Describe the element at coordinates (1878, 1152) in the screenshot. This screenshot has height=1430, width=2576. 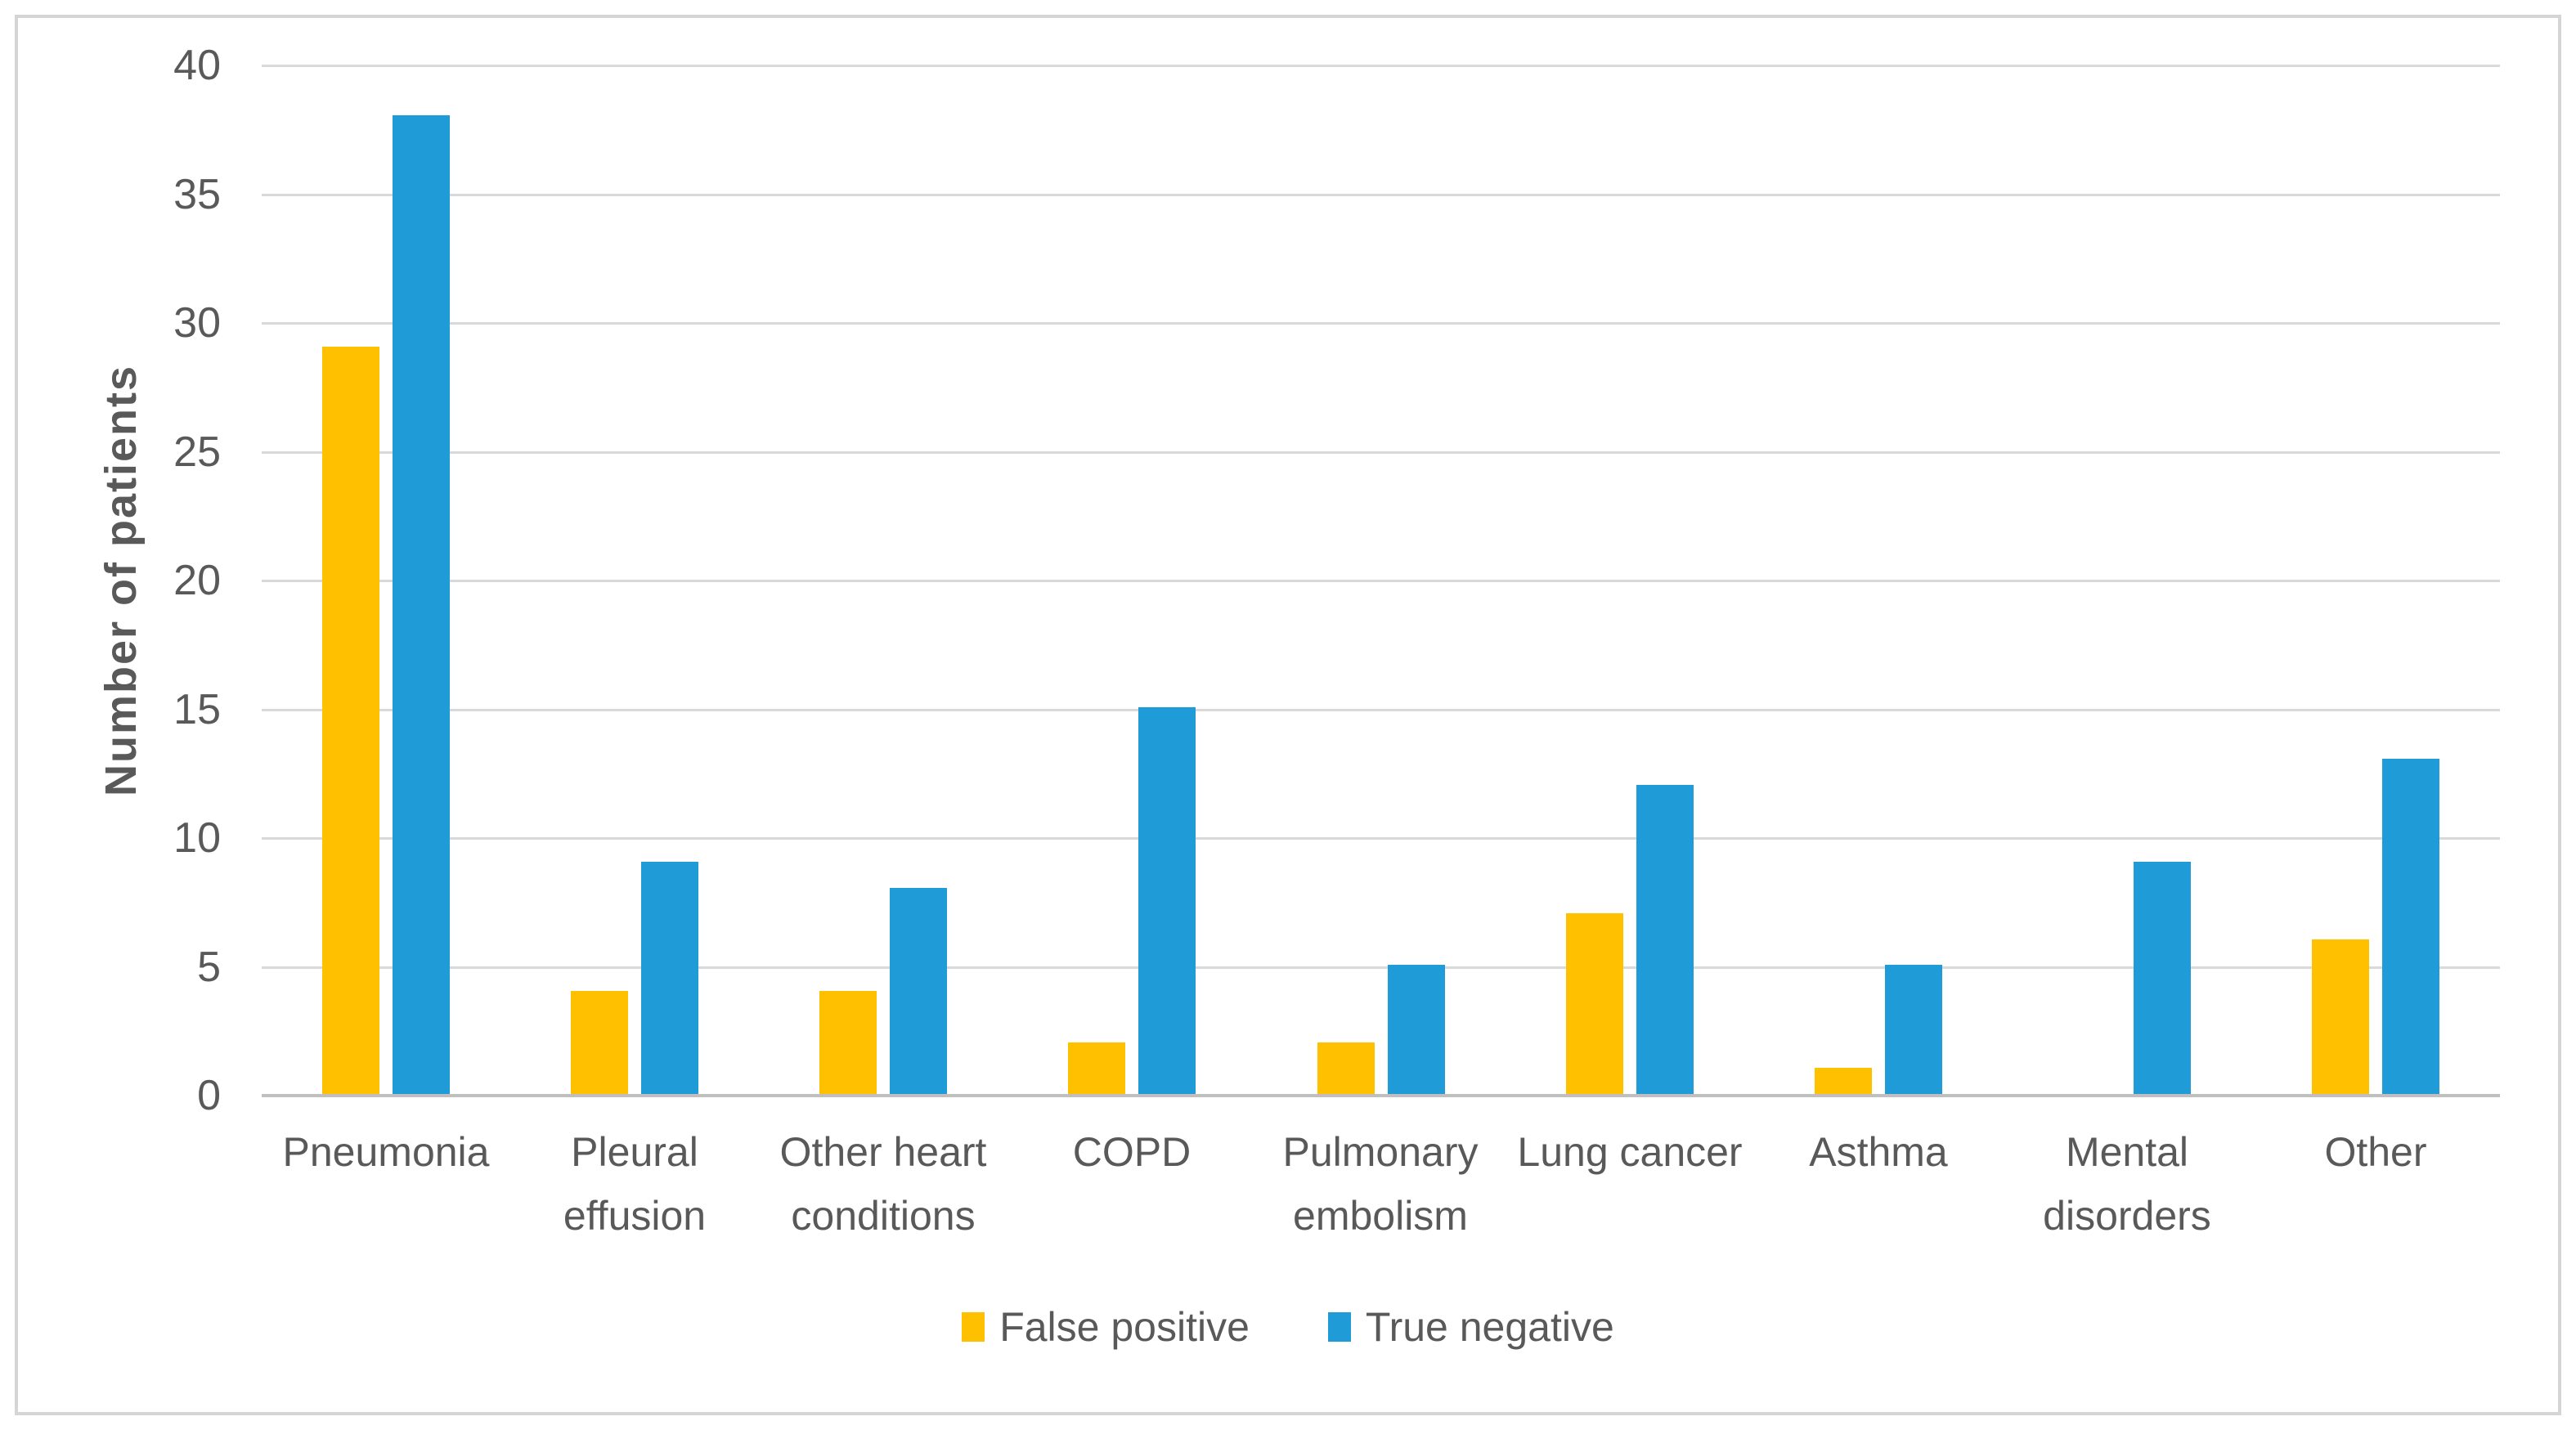
I see `x-category-label-asthma: Asthma` at that location.